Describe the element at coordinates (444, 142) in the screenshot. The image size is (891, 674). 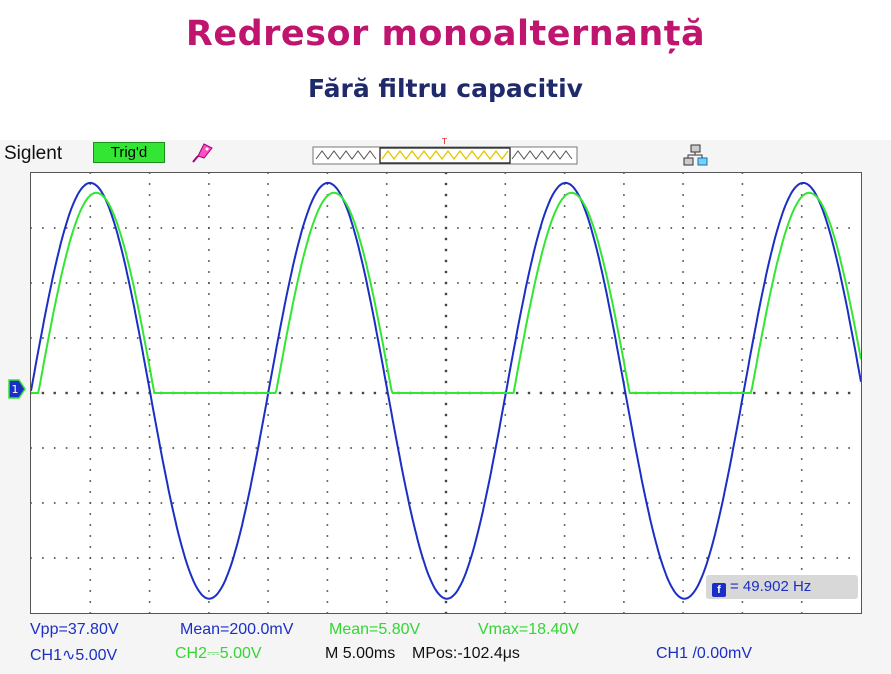
I see `svg-text: T` at that location.